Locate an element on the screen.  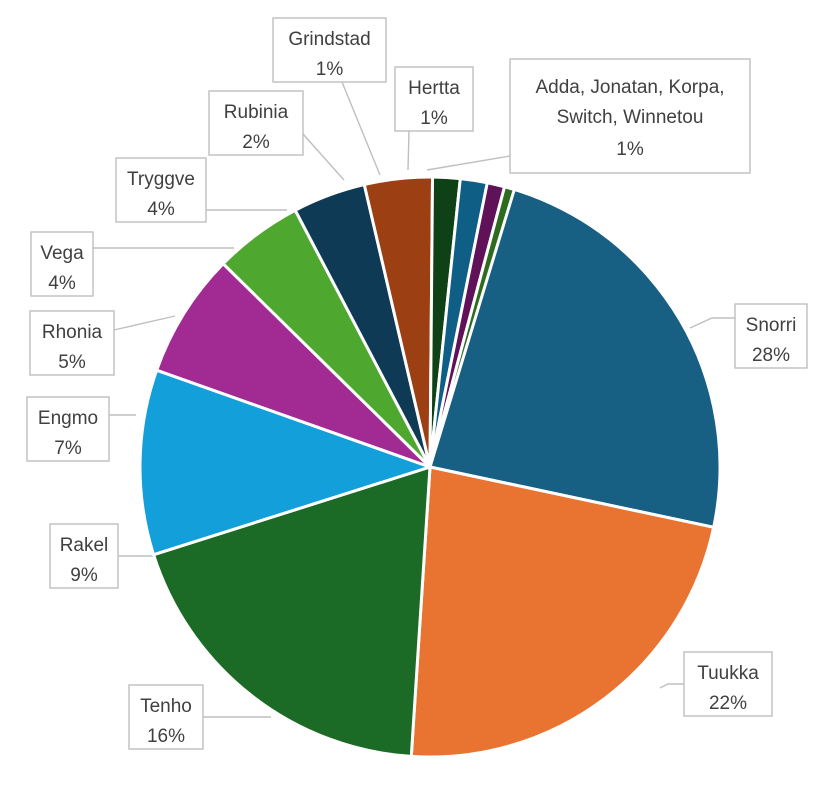
slice-name-label: Rubinia is located at coordinates (256, 112).